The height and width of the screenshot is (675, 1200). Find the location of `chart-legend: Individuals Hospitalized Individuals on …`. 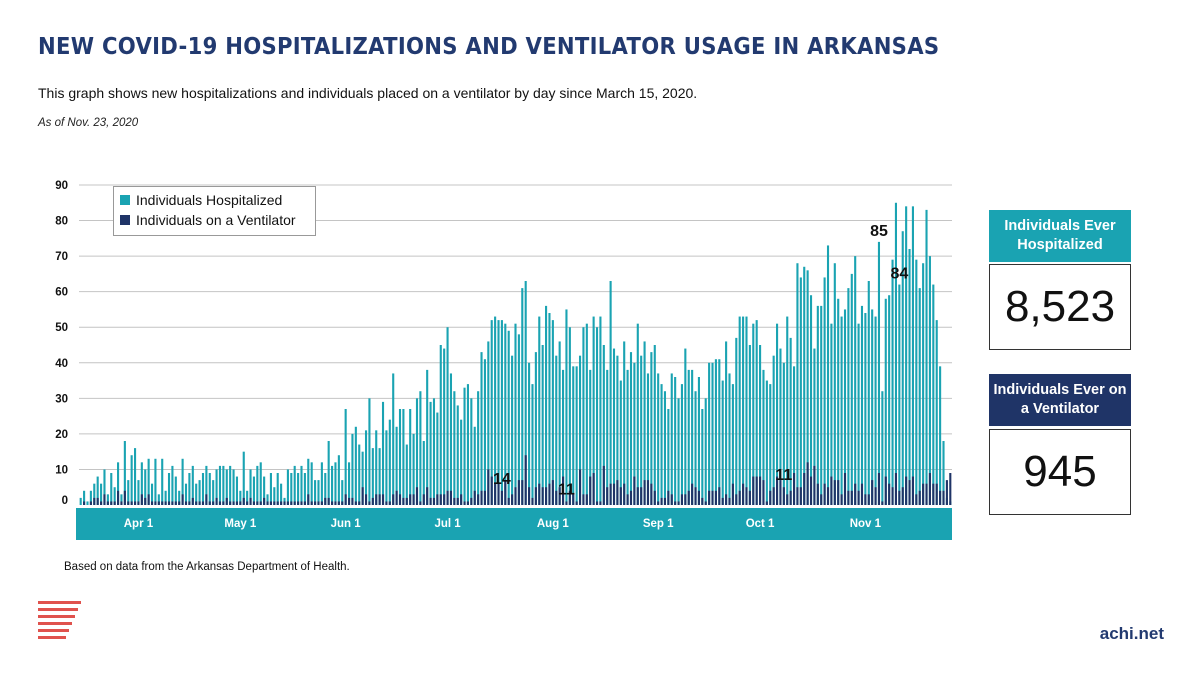

chart-legend: Individuals Hospitalized Individuals on … is located at coordinates (214, 211).